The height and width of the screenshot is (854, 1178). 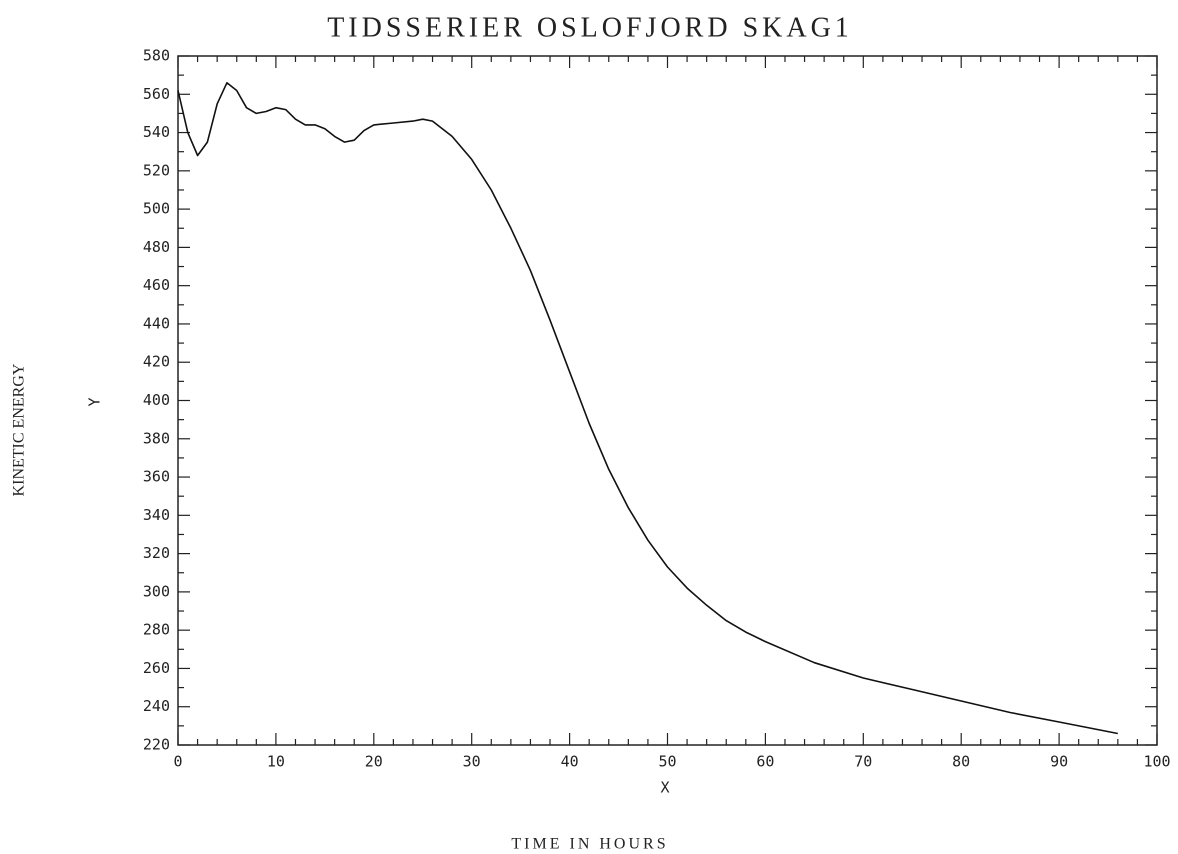 What do you see at coordinates (570, 762) in the screenshot?
I see `x-tick-label: 40` at bounding box center [570, 762].